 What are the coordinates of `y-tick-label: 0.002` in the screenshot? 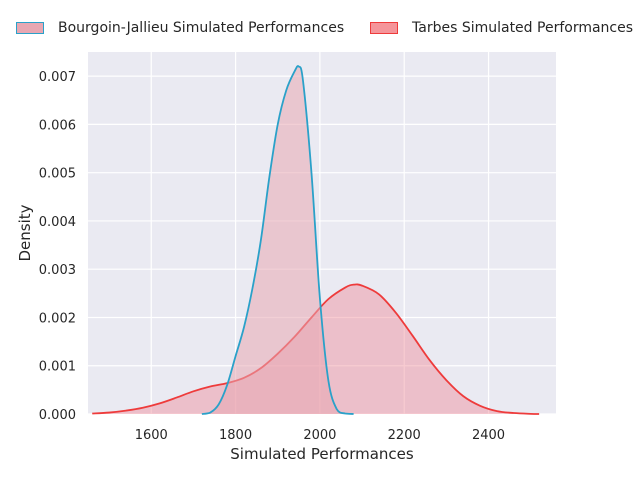 It's located at (57, 318).